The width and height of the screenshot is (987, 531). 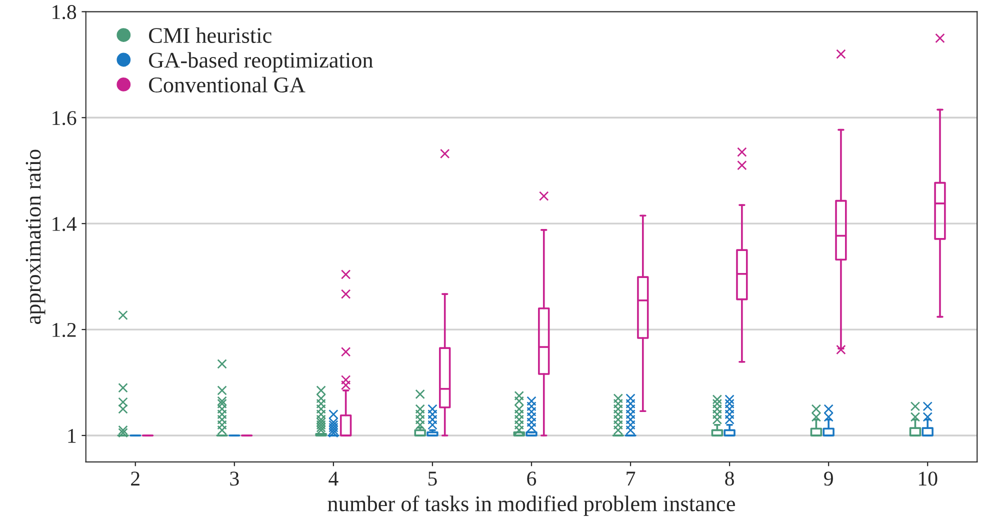 I want to click on x-tick-label: 6, so click(x=531, y=479).